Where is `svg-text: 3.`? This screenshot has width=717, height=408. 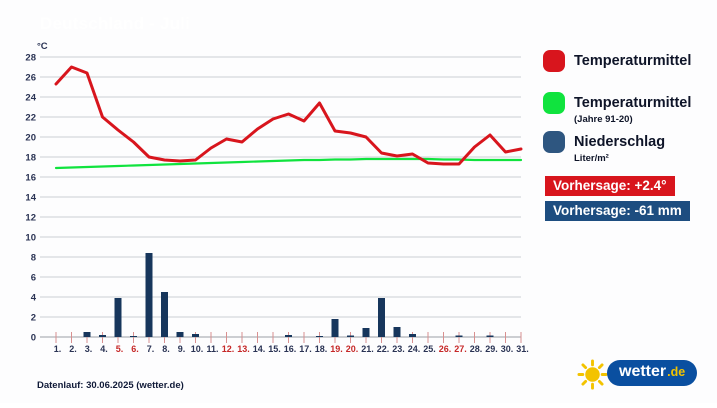
svg-text: 3. is located at coordinates (89, 349).